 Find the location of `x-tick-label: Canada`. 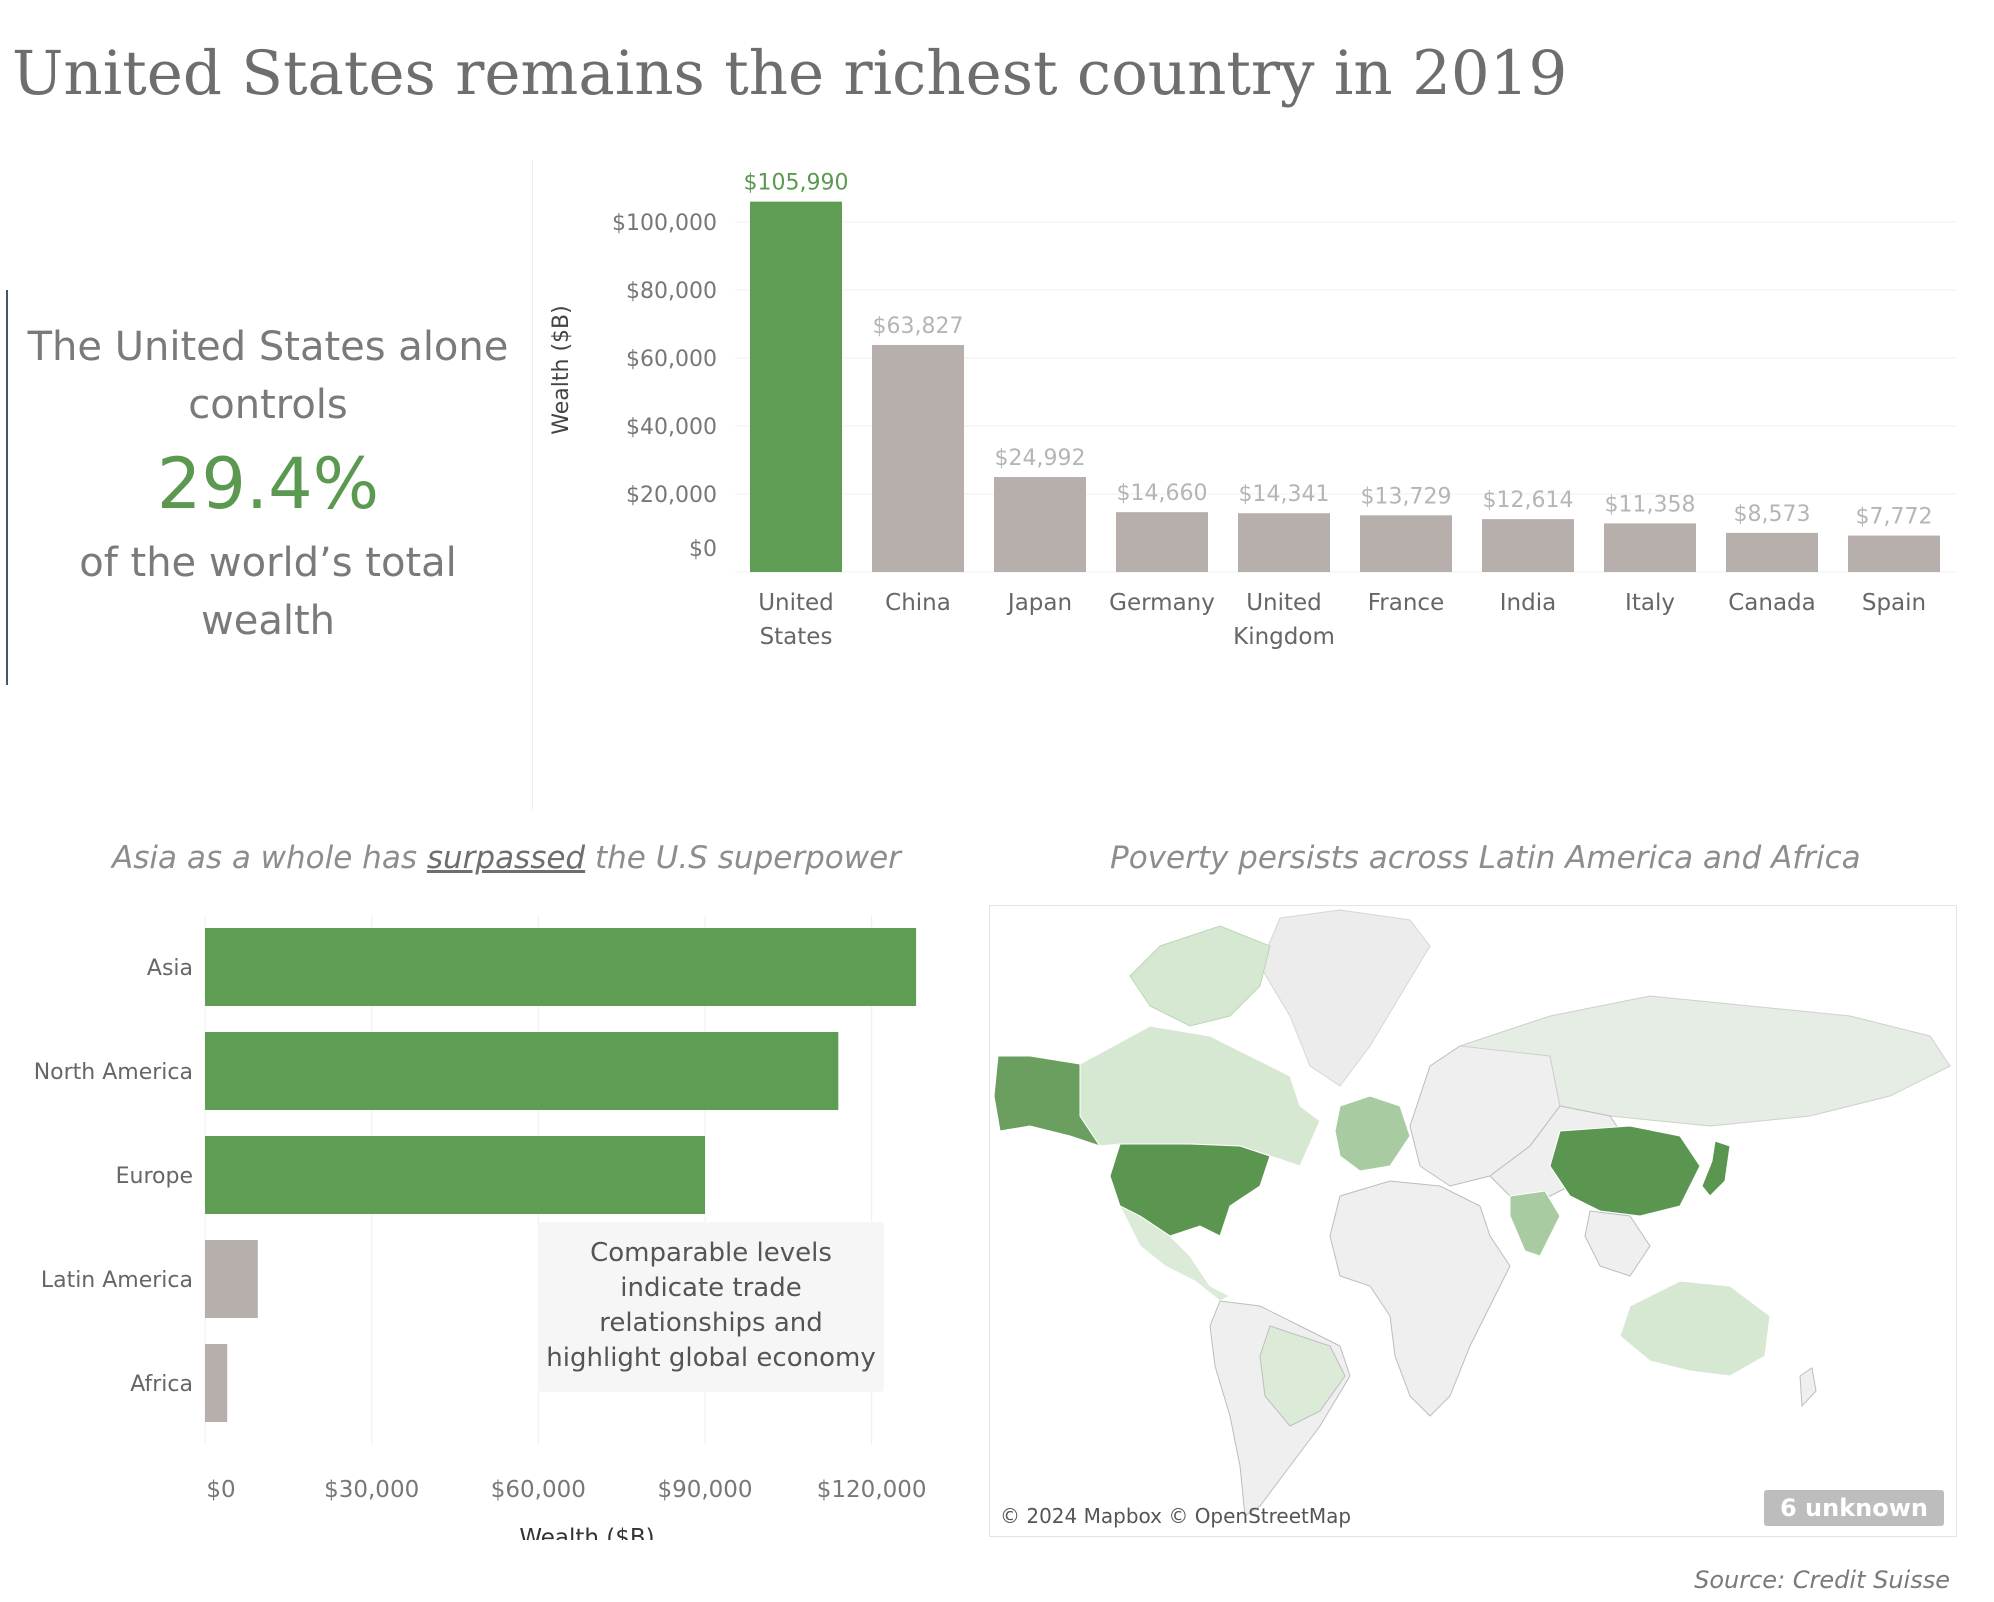

x-tick-label: Canada is located at coordinates (1772, 603).